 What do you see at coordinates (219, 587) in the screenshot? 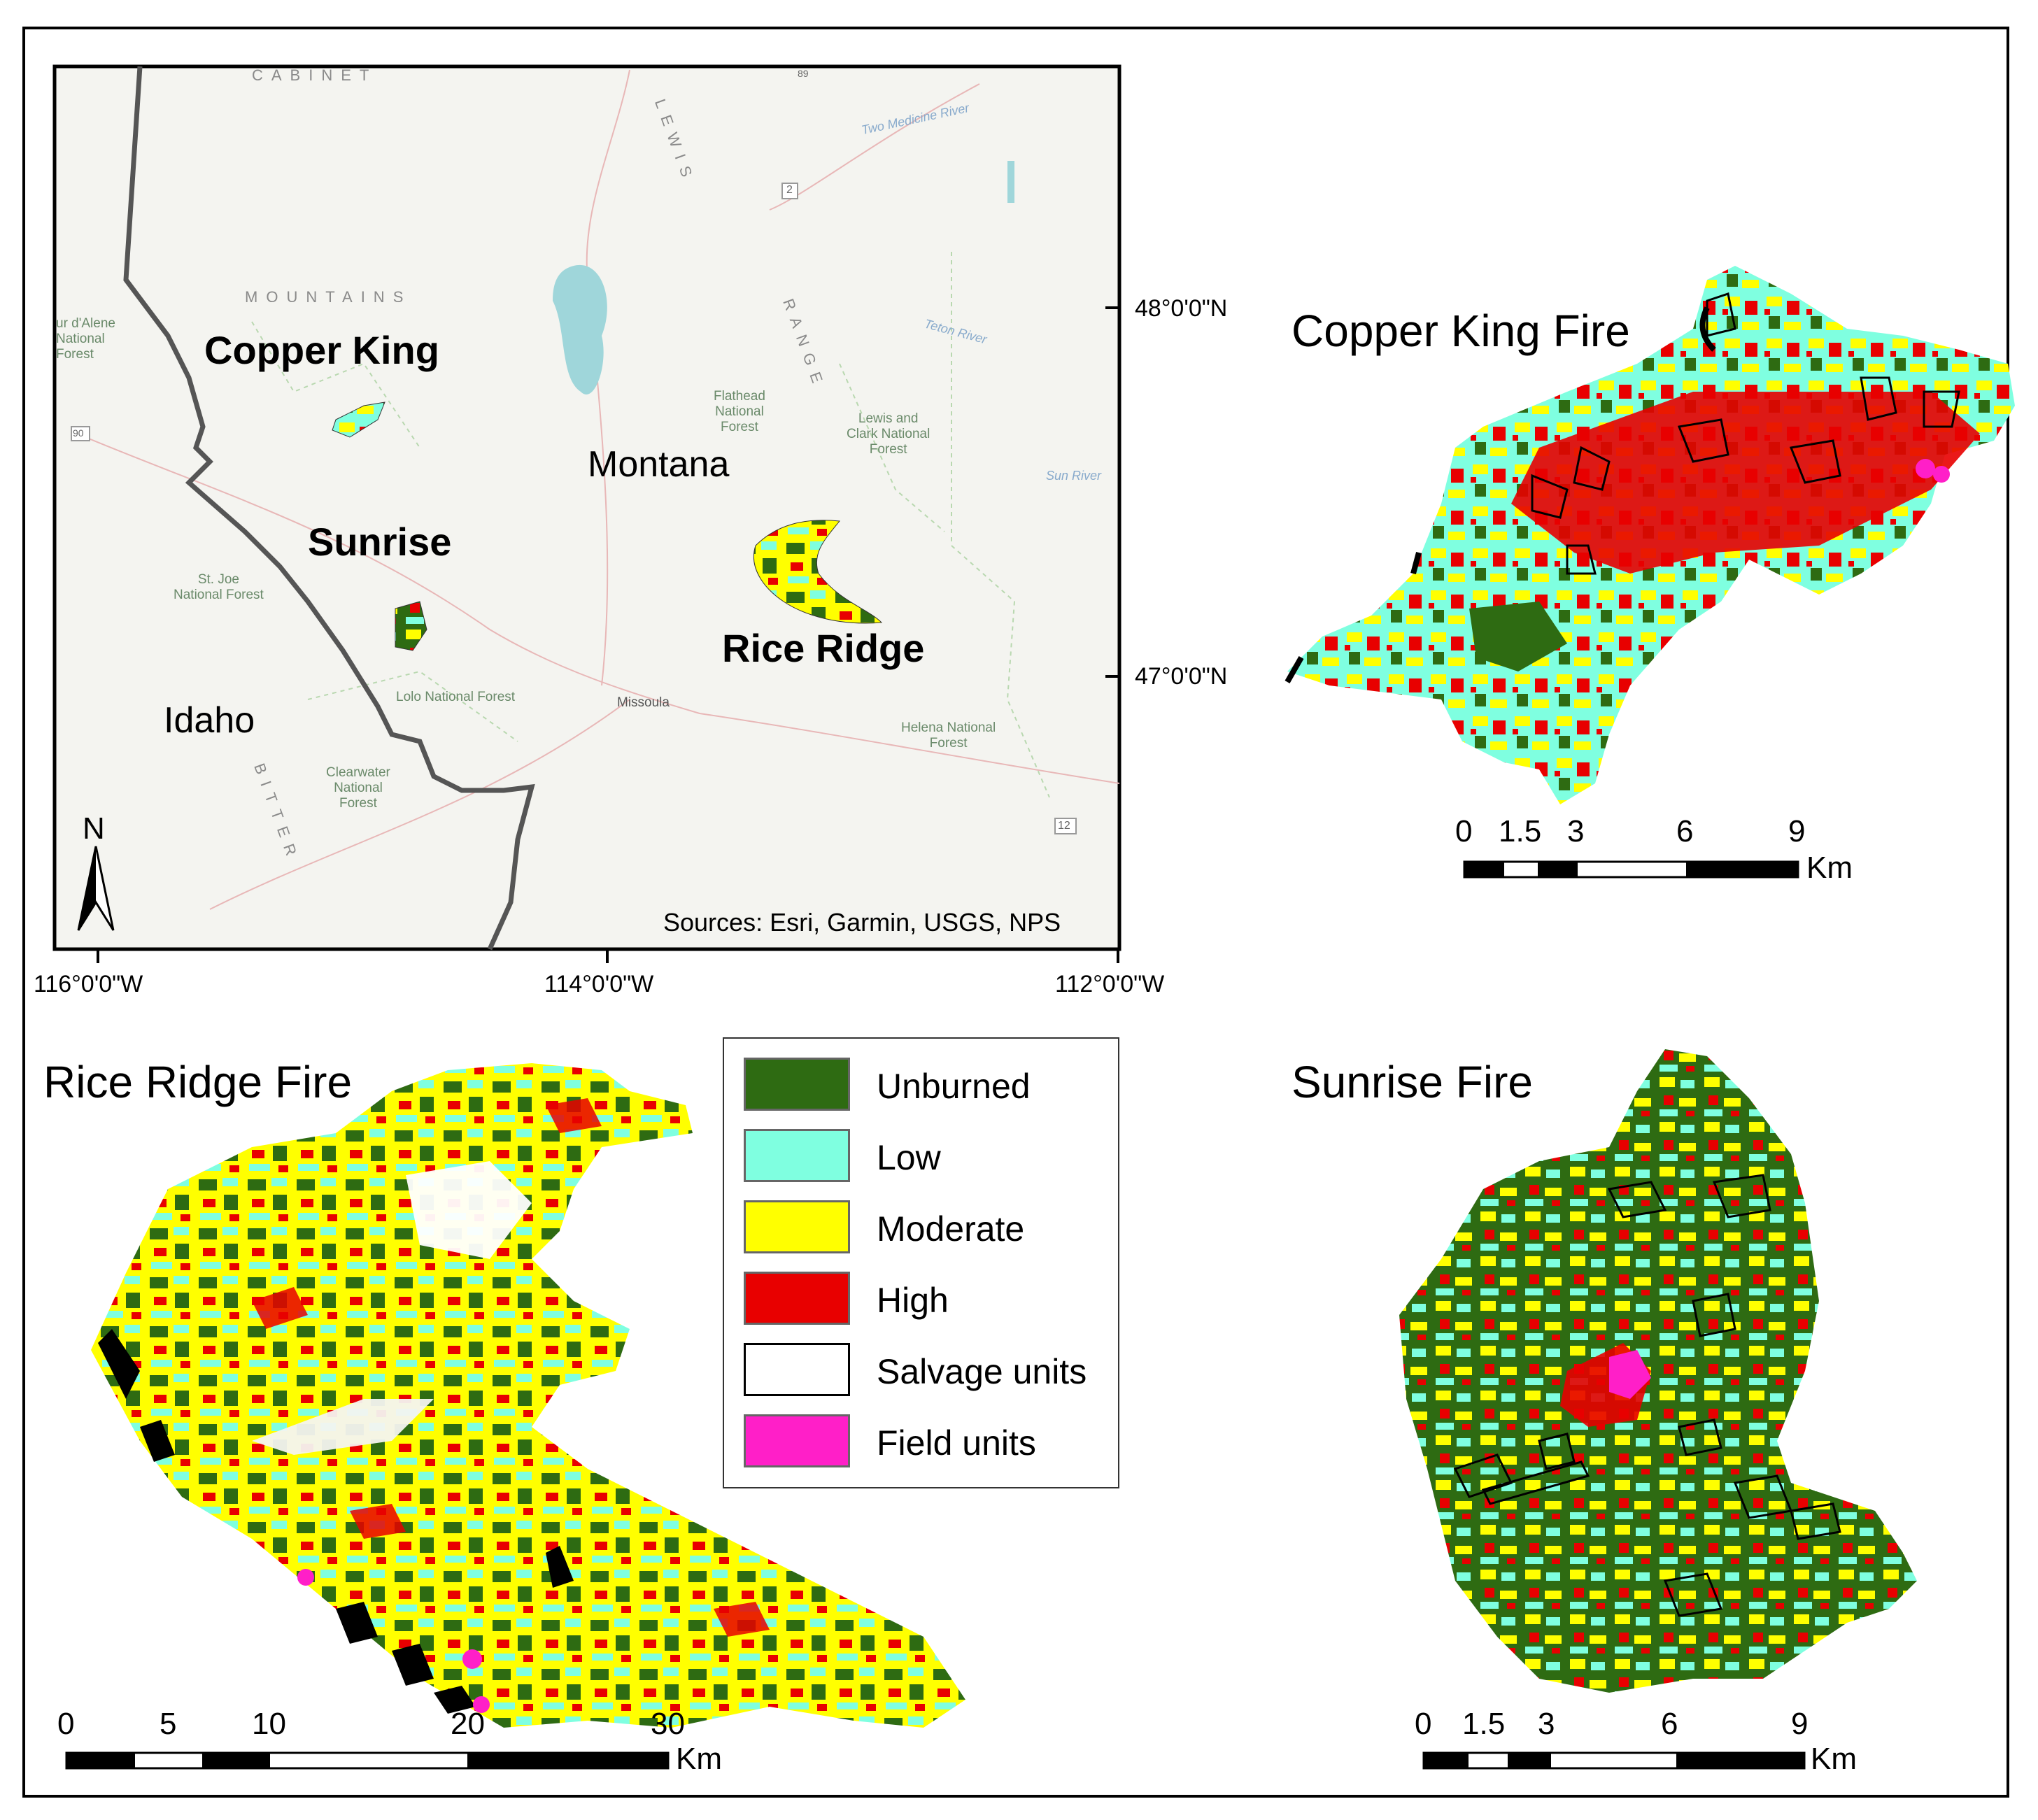
I see `st-joe-nf-label: St. Joe National Forest` at bounding box center [219, 587].